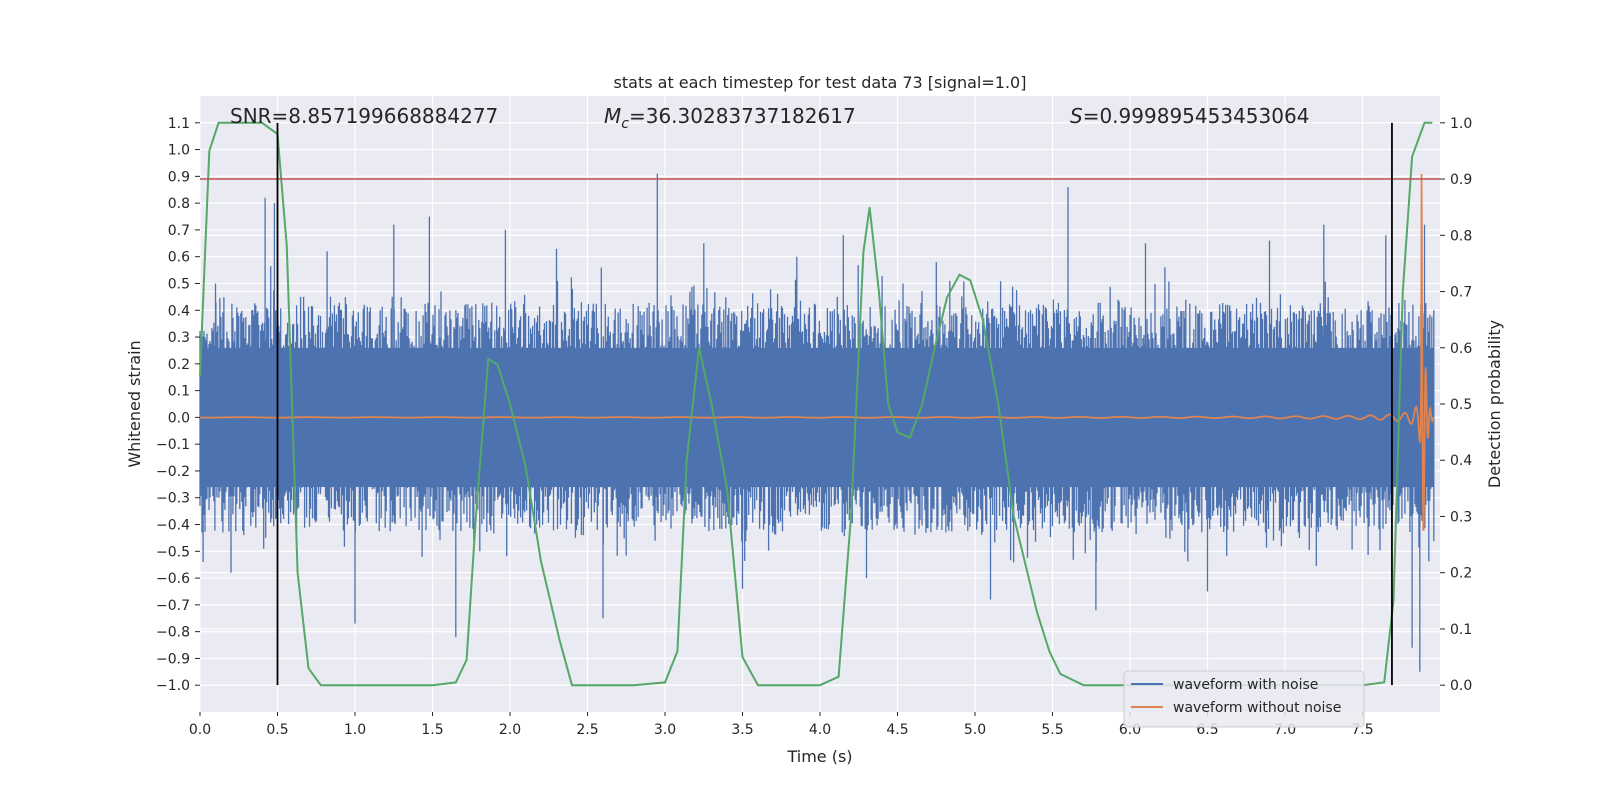  I want to click on y2-tick-label: 0.7, so click(1461, 293).